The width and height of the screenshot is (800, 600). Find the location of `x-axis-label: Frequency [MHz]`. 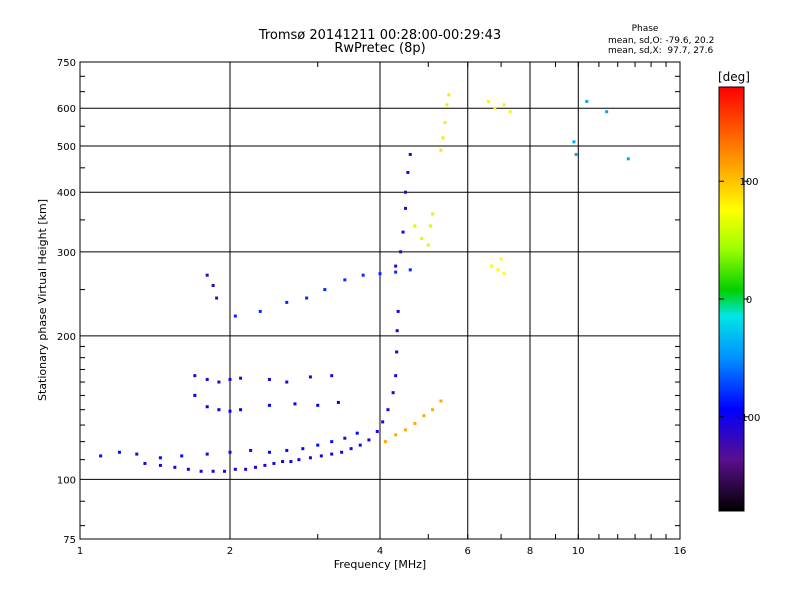

x-axis-label: Frequency [MHz] is located at coordinates (380, 564).